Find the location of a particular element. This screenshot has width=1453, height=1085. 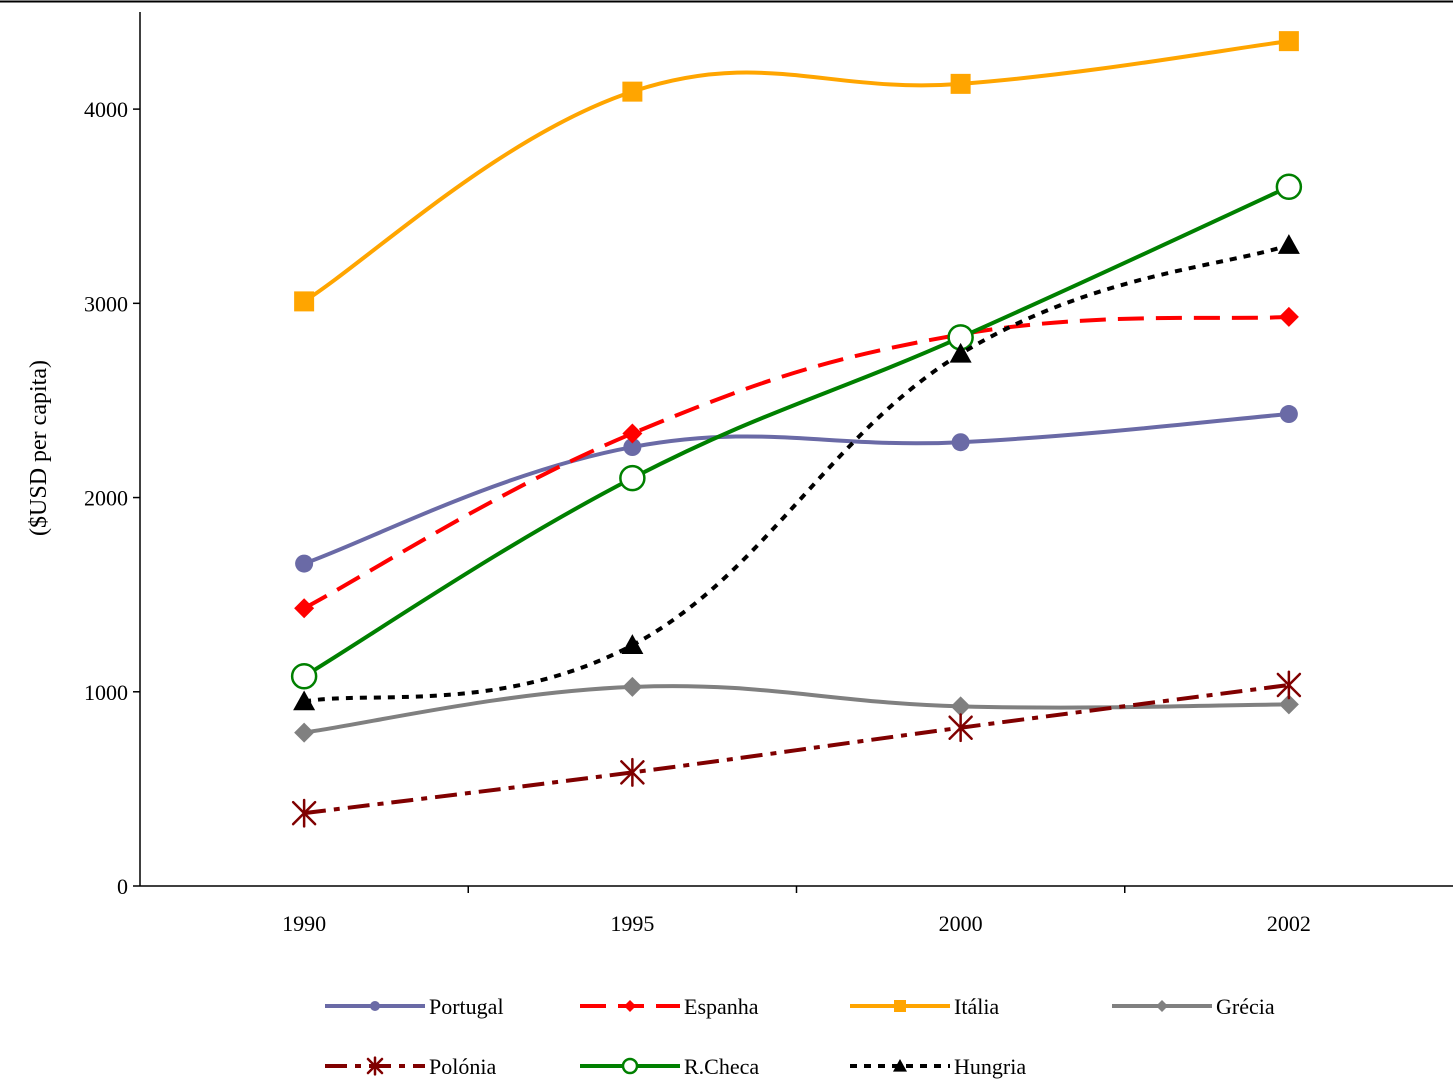

x-tick-label: 1995 is located at coordinates (632, 923).